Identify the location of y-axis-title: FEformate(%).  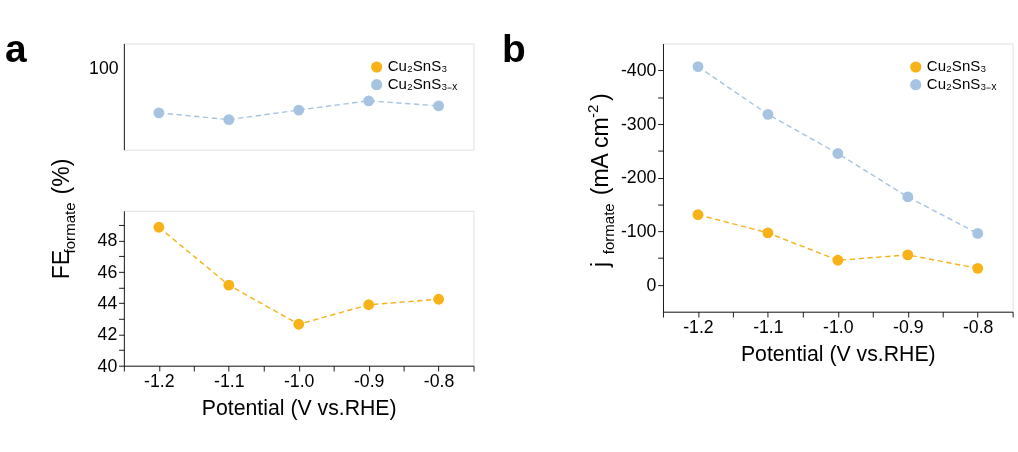
(63, 219).